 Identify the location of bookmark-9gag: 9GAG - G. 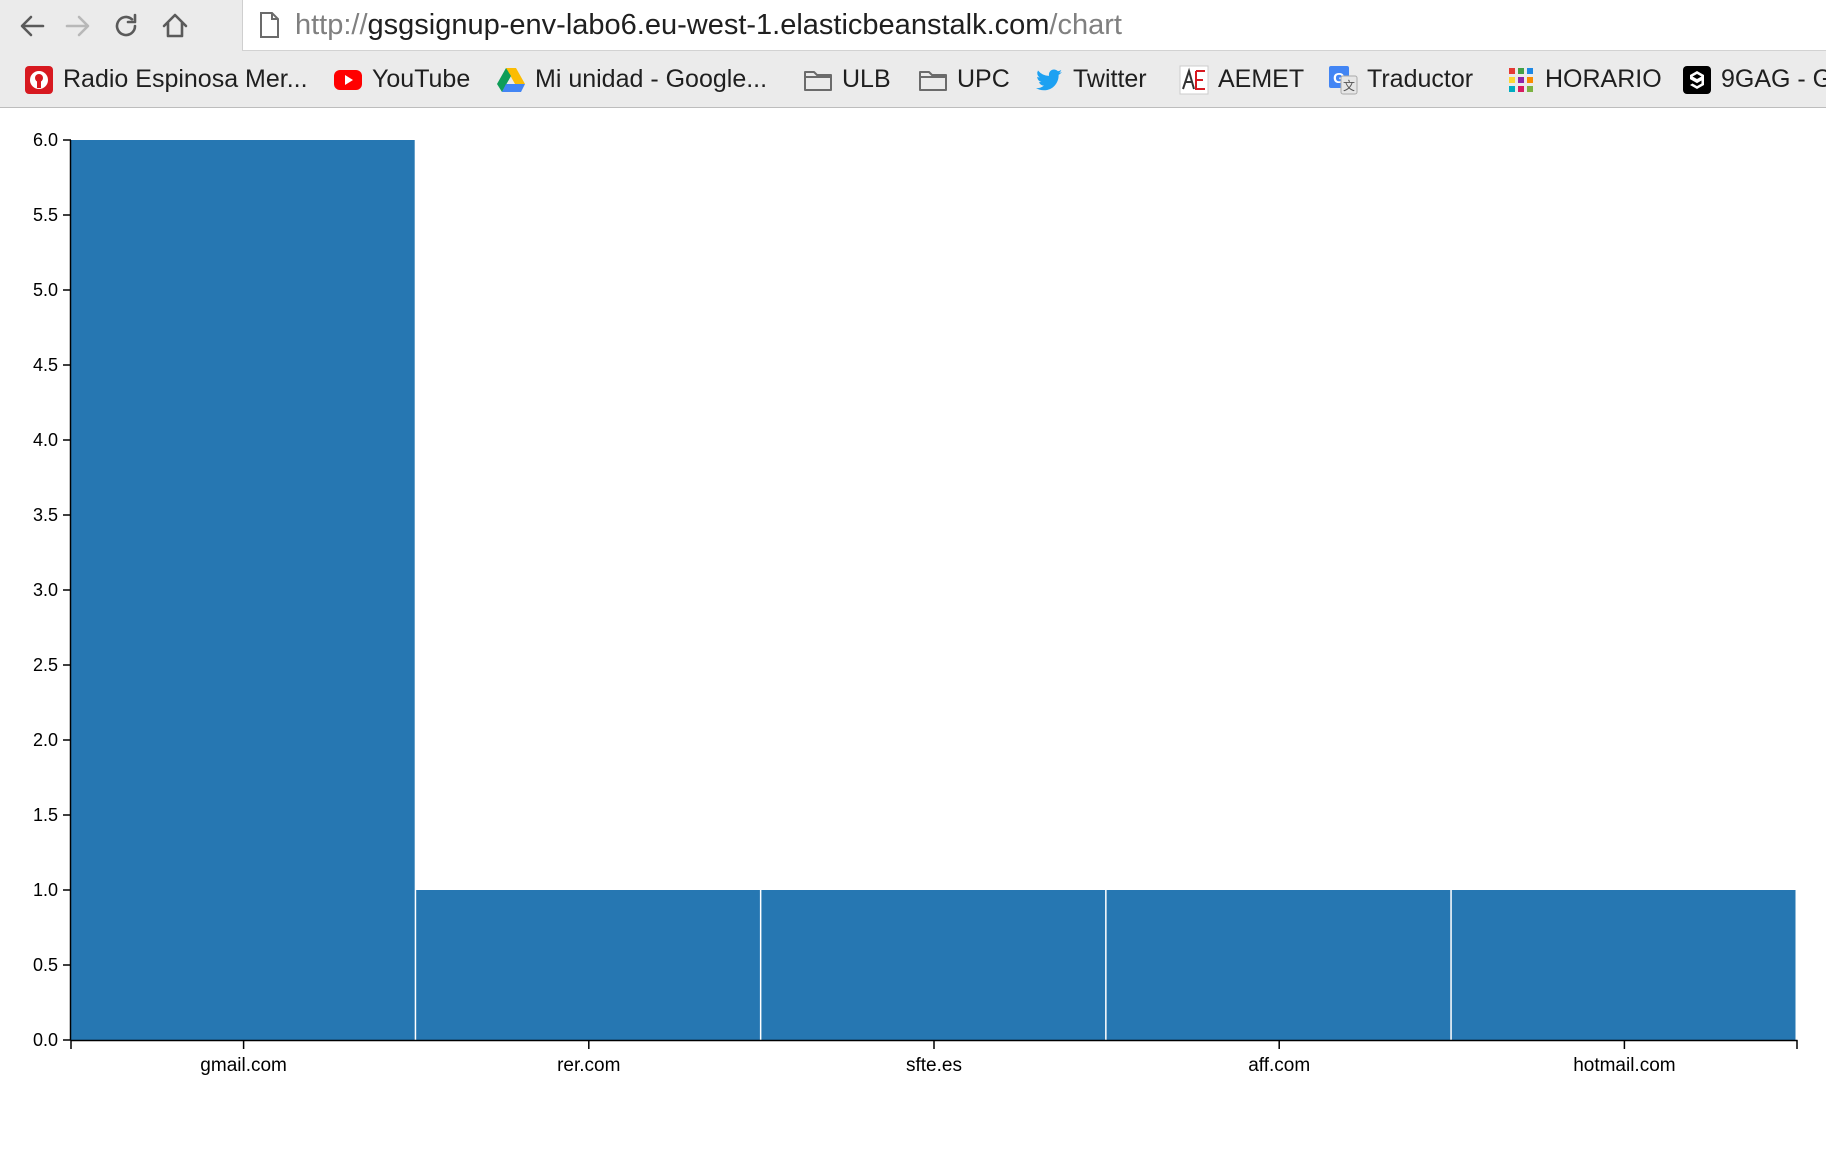
(1754, 79).